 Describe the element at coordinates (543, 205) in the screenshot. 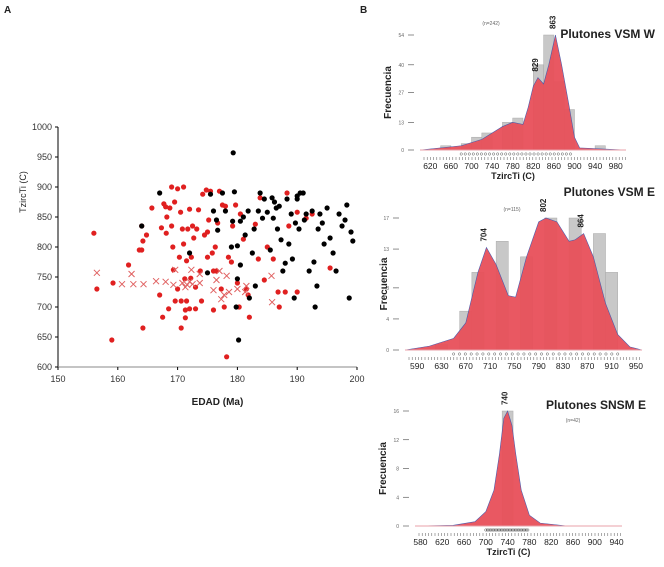

I see `peak-label: 802` at that location.